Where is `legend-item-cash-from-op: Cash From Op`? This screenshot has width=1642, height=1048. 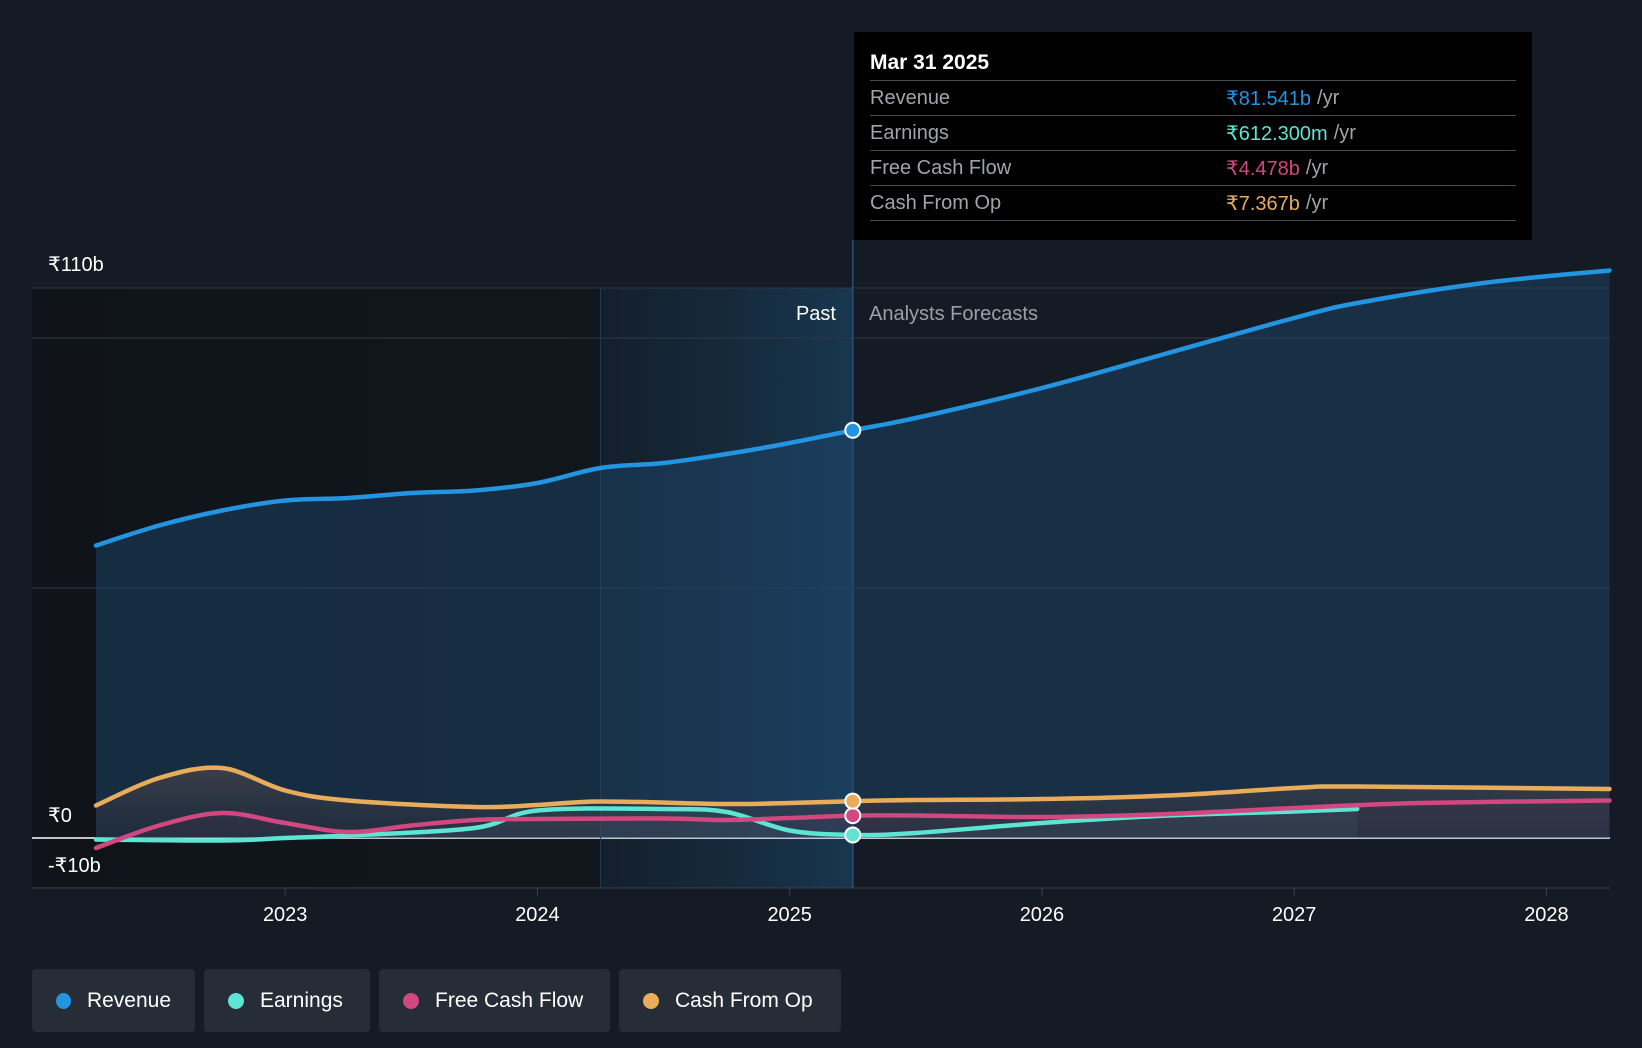 legend-item-cash-from-op: Cash From Op is located at coordinates (730, 1000).